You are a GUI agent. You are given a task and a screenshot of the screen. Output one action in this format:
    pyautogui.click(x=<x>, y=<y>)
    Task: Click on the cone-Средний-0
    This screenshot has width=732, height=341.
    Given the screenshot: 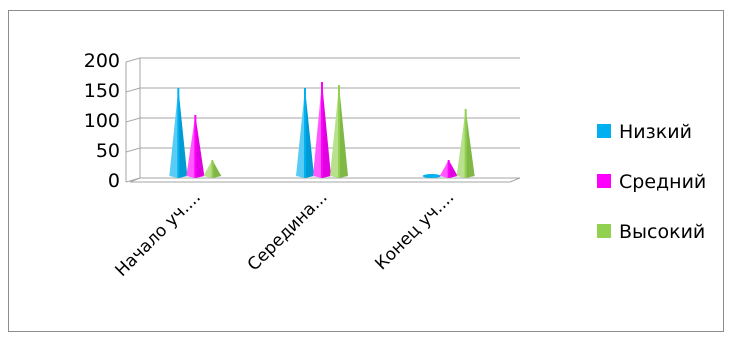 What is the action you would take?
    pyautogui.click(x=195, y=146)
    